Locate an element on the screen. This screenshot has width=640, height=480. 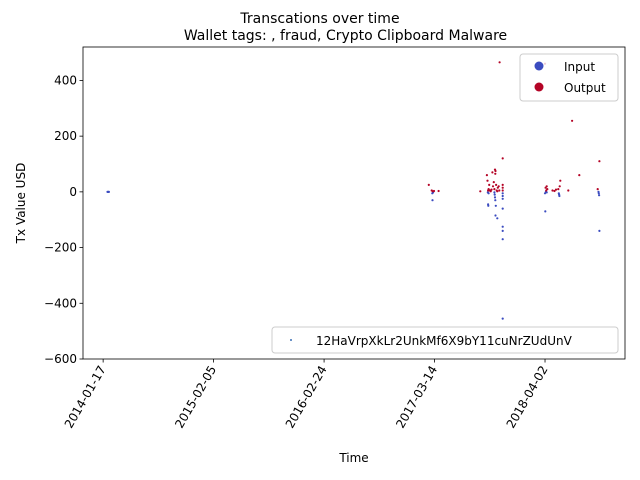
legend-series-label: 12HaVrpXkLr2UnkMf6X9bY11cuNrZUdUnV is located at coordinates (444, 341).